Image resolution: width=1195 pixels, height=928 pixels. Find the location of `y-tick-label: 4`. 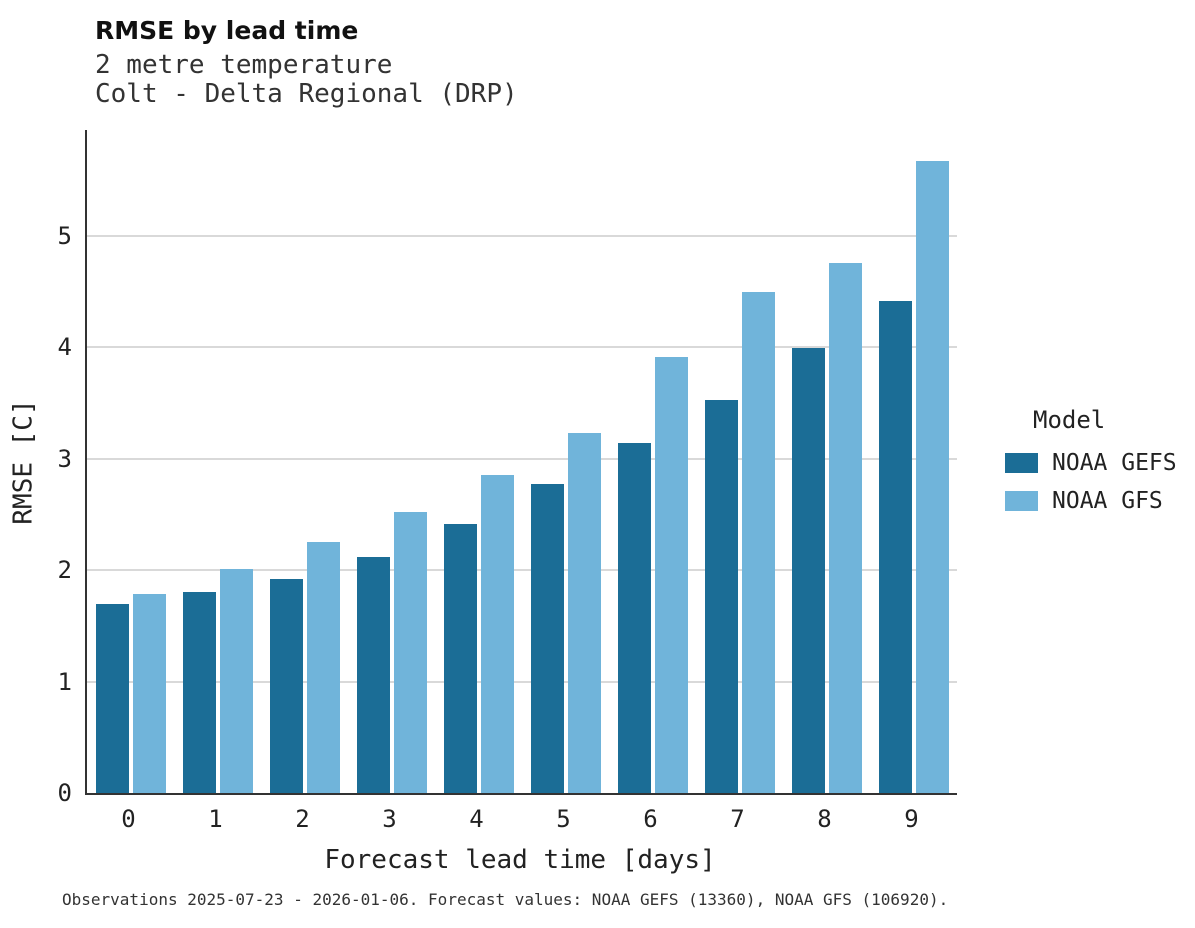

y-tick-label: 4 is located at coordinates (64, 347).